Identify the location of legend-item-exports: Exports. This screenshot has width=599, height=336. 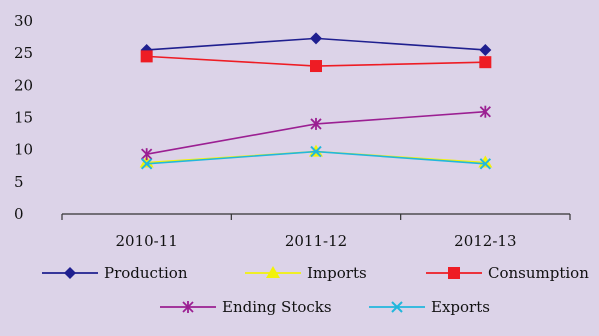
(429, 307).